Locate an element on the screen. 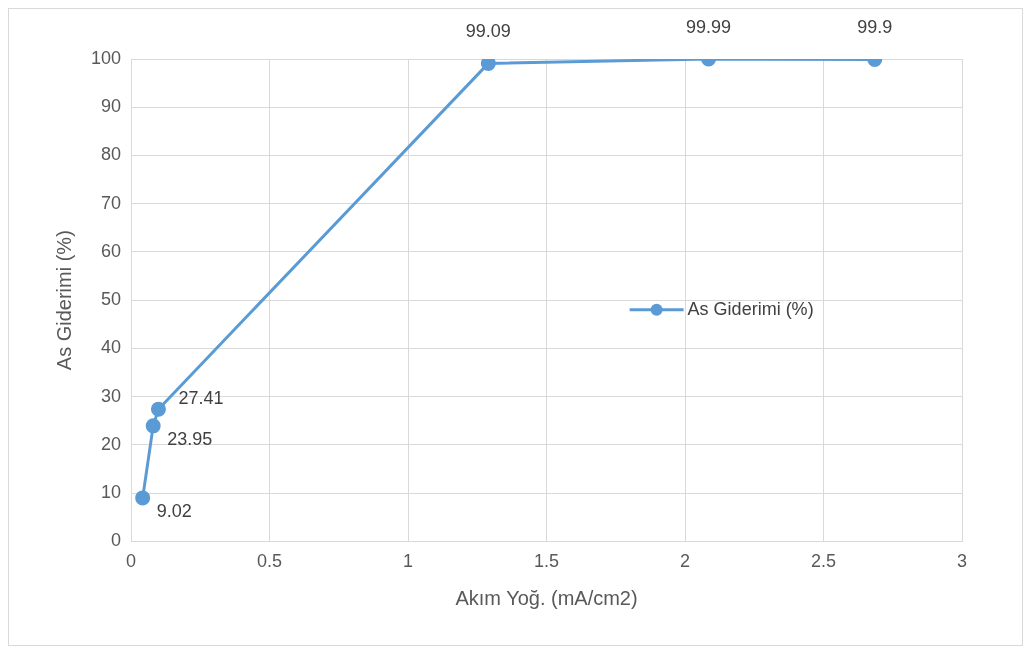 The height and width of the screenshot is (654, 1031). data-label: 9.02 is located at coordinates (174, 510).